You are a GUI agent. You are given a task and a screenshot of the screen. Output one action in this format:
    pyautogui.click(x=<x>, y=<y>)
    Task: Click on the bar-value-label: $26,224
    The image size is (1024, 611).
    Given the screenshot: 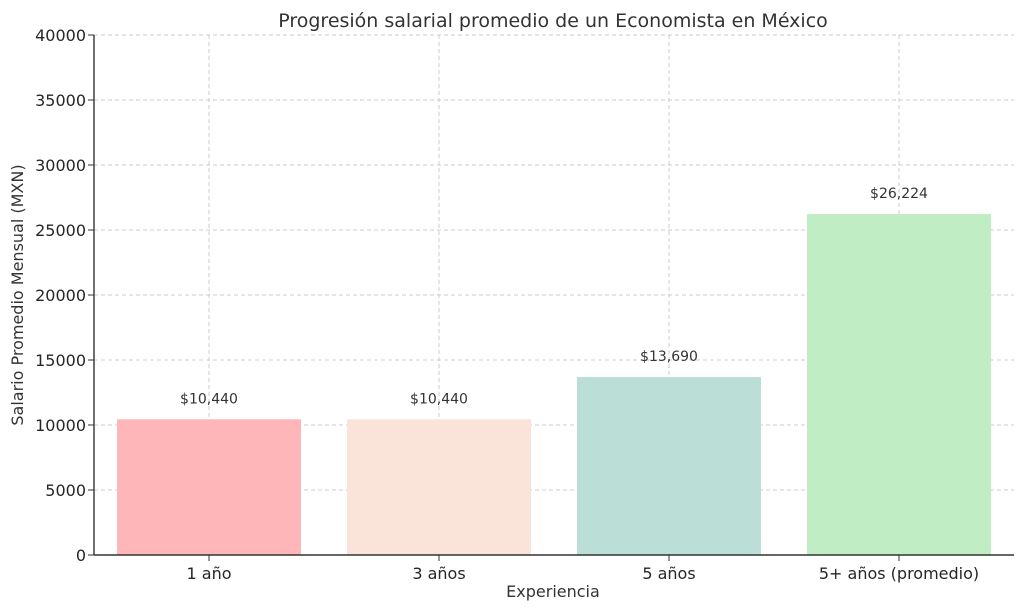 What is the action you would take?
    pyautogui.click(x=899, y=194)
    